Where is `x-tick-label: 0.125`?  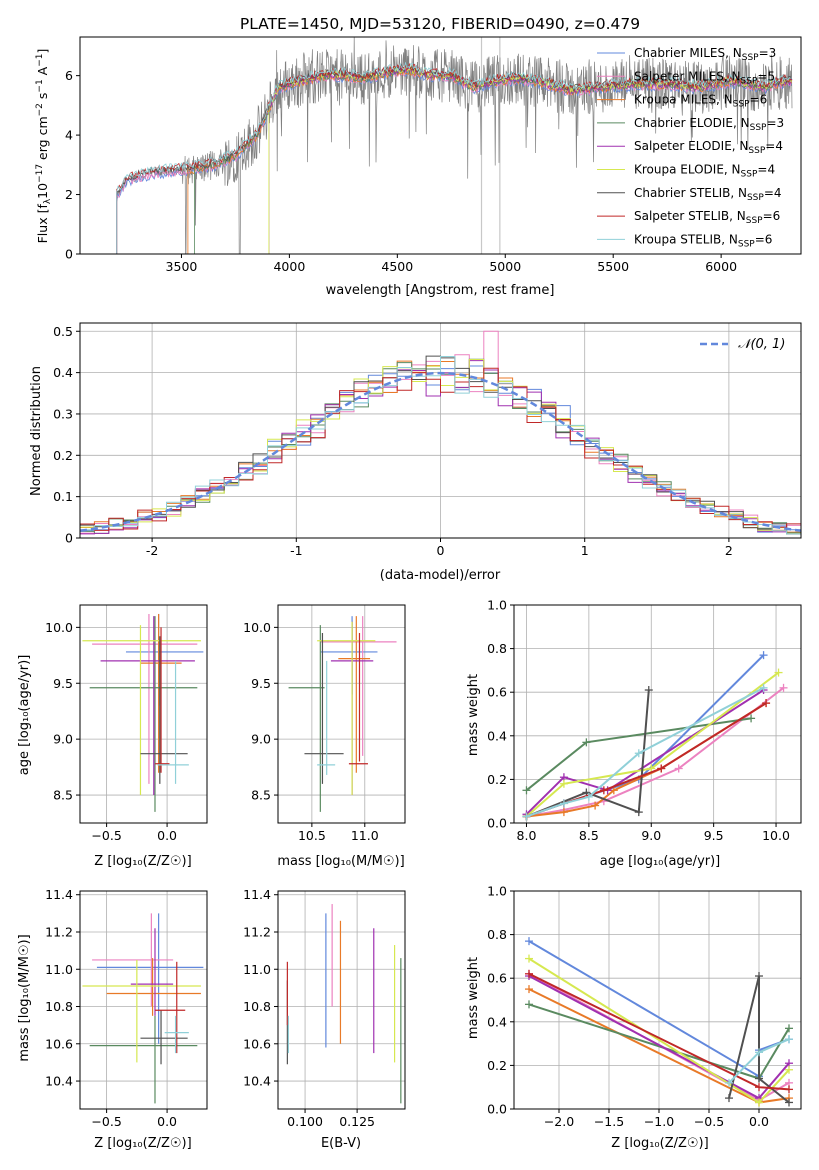 x-tick-label: 0.125 is located at coordinates (357, 1121).